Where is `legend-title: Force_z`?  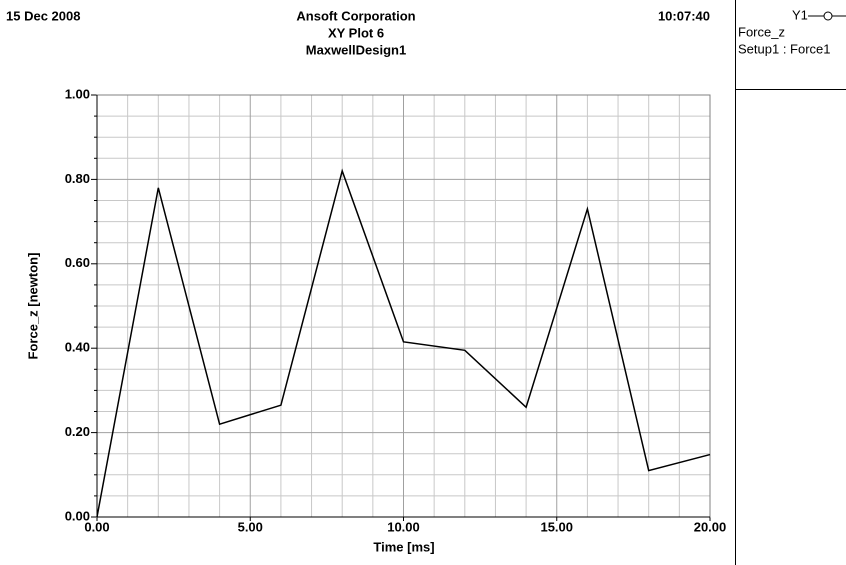
legend-title: Force_z is located at coordinates (761, 31).